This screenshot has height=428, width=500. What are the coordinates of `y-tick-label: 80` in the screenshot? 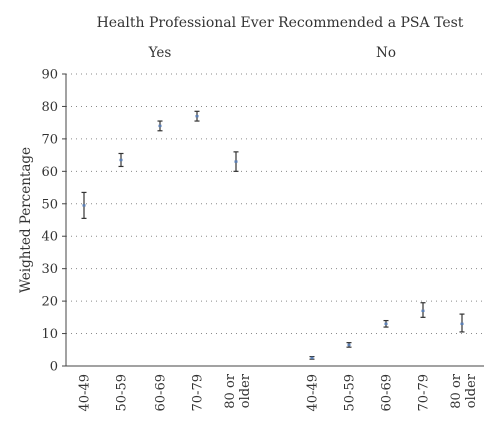 It's located at (49, 107).